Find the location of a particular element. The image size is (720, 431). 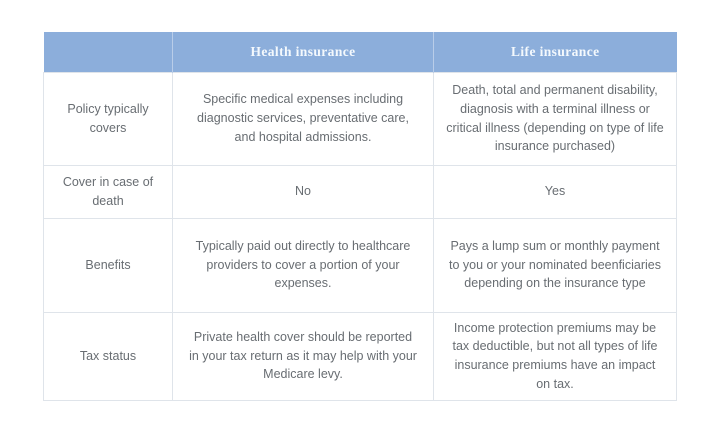

row-label-tax-status: Tax status is located at coordinates (108, 356).